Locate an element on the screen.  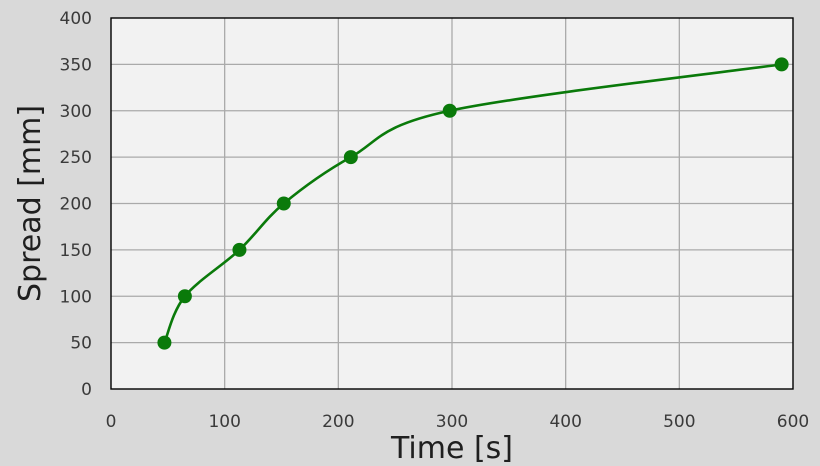
y-axis-title: Spread [mm] is located at coordinates (30, 203).